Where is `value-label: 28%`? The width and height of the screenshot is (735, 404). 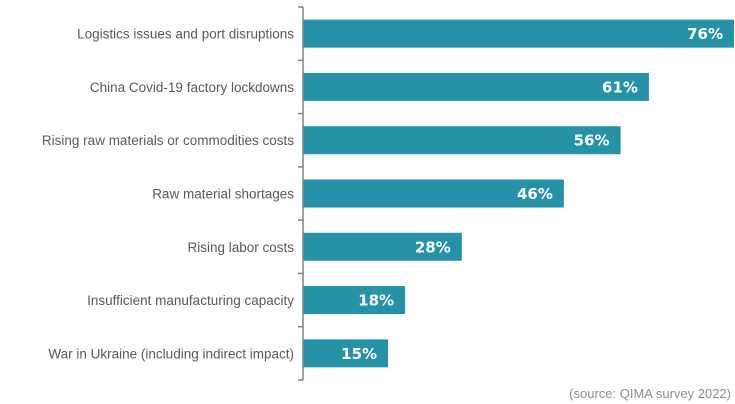
value-label: 28% is located at coordinates (433, 247).